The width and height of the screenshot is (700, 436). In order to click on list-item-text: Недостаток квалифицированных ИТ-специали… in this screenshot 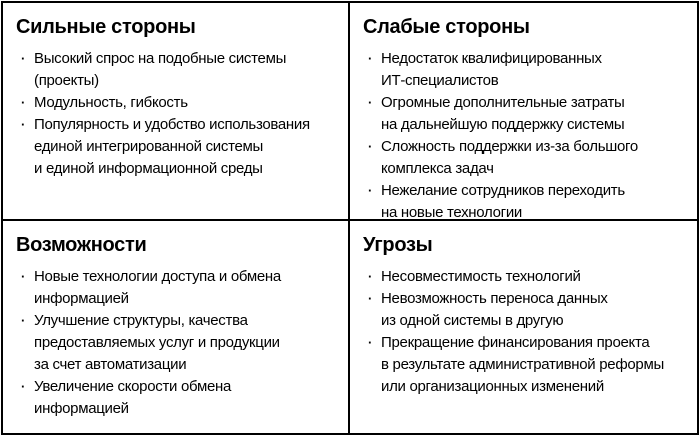, I will do `click(491, 69)`.